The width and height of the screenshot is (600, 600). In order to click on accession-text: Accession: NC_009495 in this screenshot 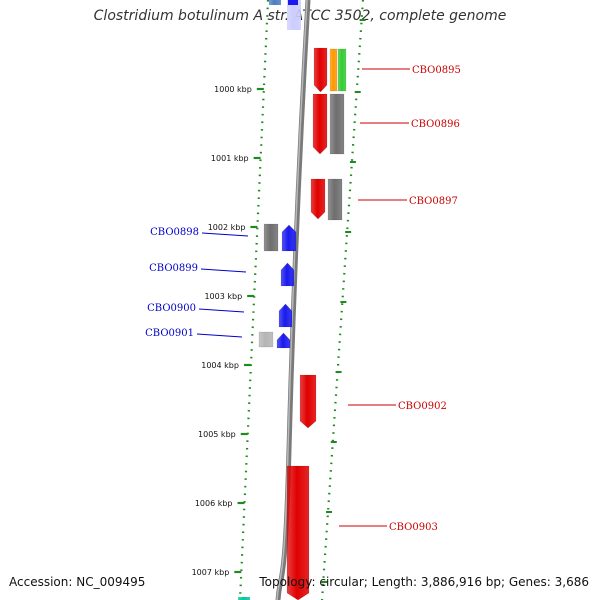, I will do `click(77, 582)`.